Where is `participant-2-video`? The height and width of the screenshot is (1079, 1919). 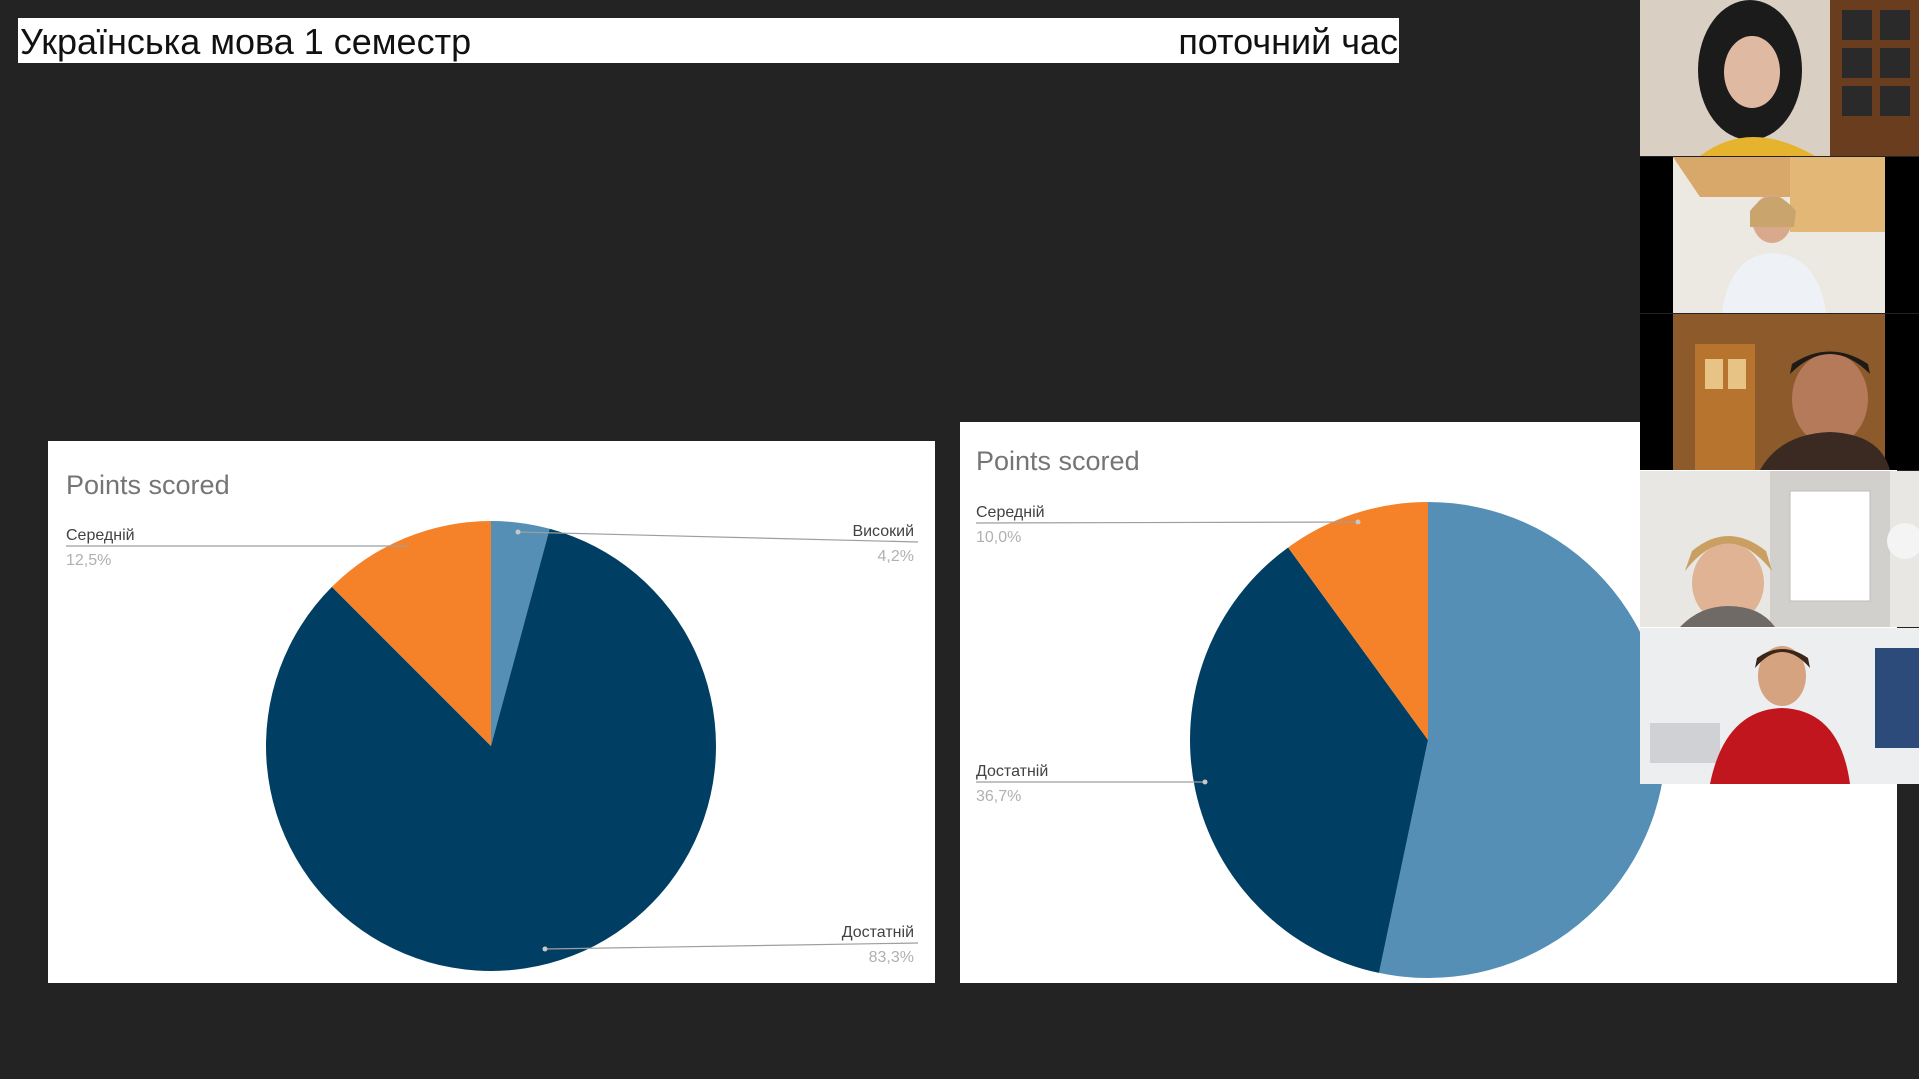 participant-2-video is located at coordinates (1779, 235).